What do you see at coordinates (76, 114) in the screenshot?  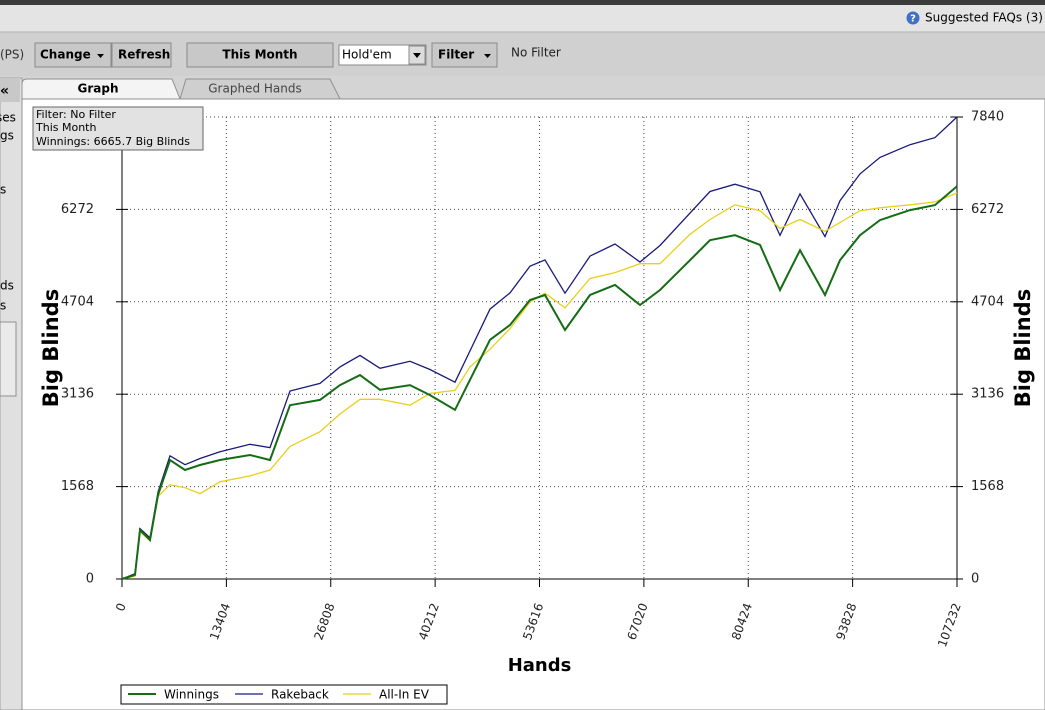 I see `info-line: Filter: No Filter` at bounding box center [76, 114].